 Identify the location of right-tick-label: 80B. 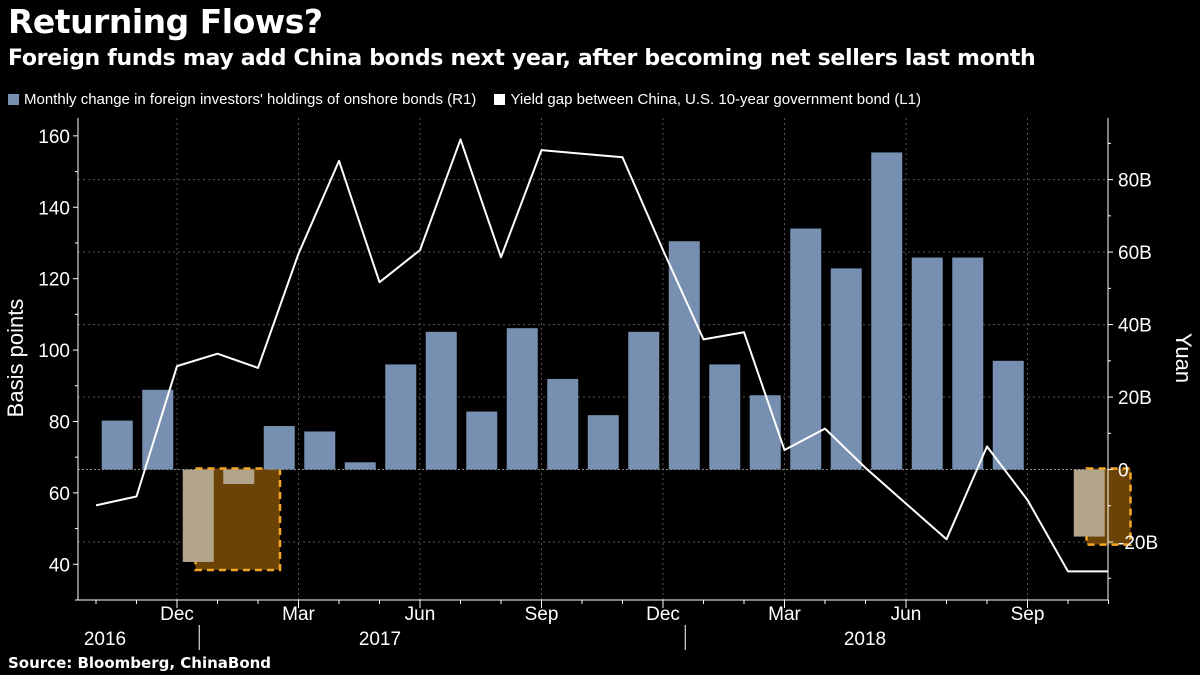
(1135, 181).